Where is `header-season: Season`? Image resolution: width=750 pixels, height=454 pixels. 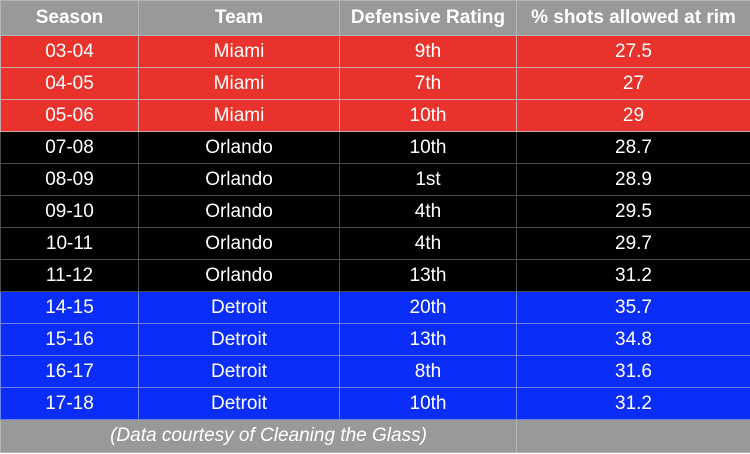
header-season: Season is located at coordinates (69, 18).